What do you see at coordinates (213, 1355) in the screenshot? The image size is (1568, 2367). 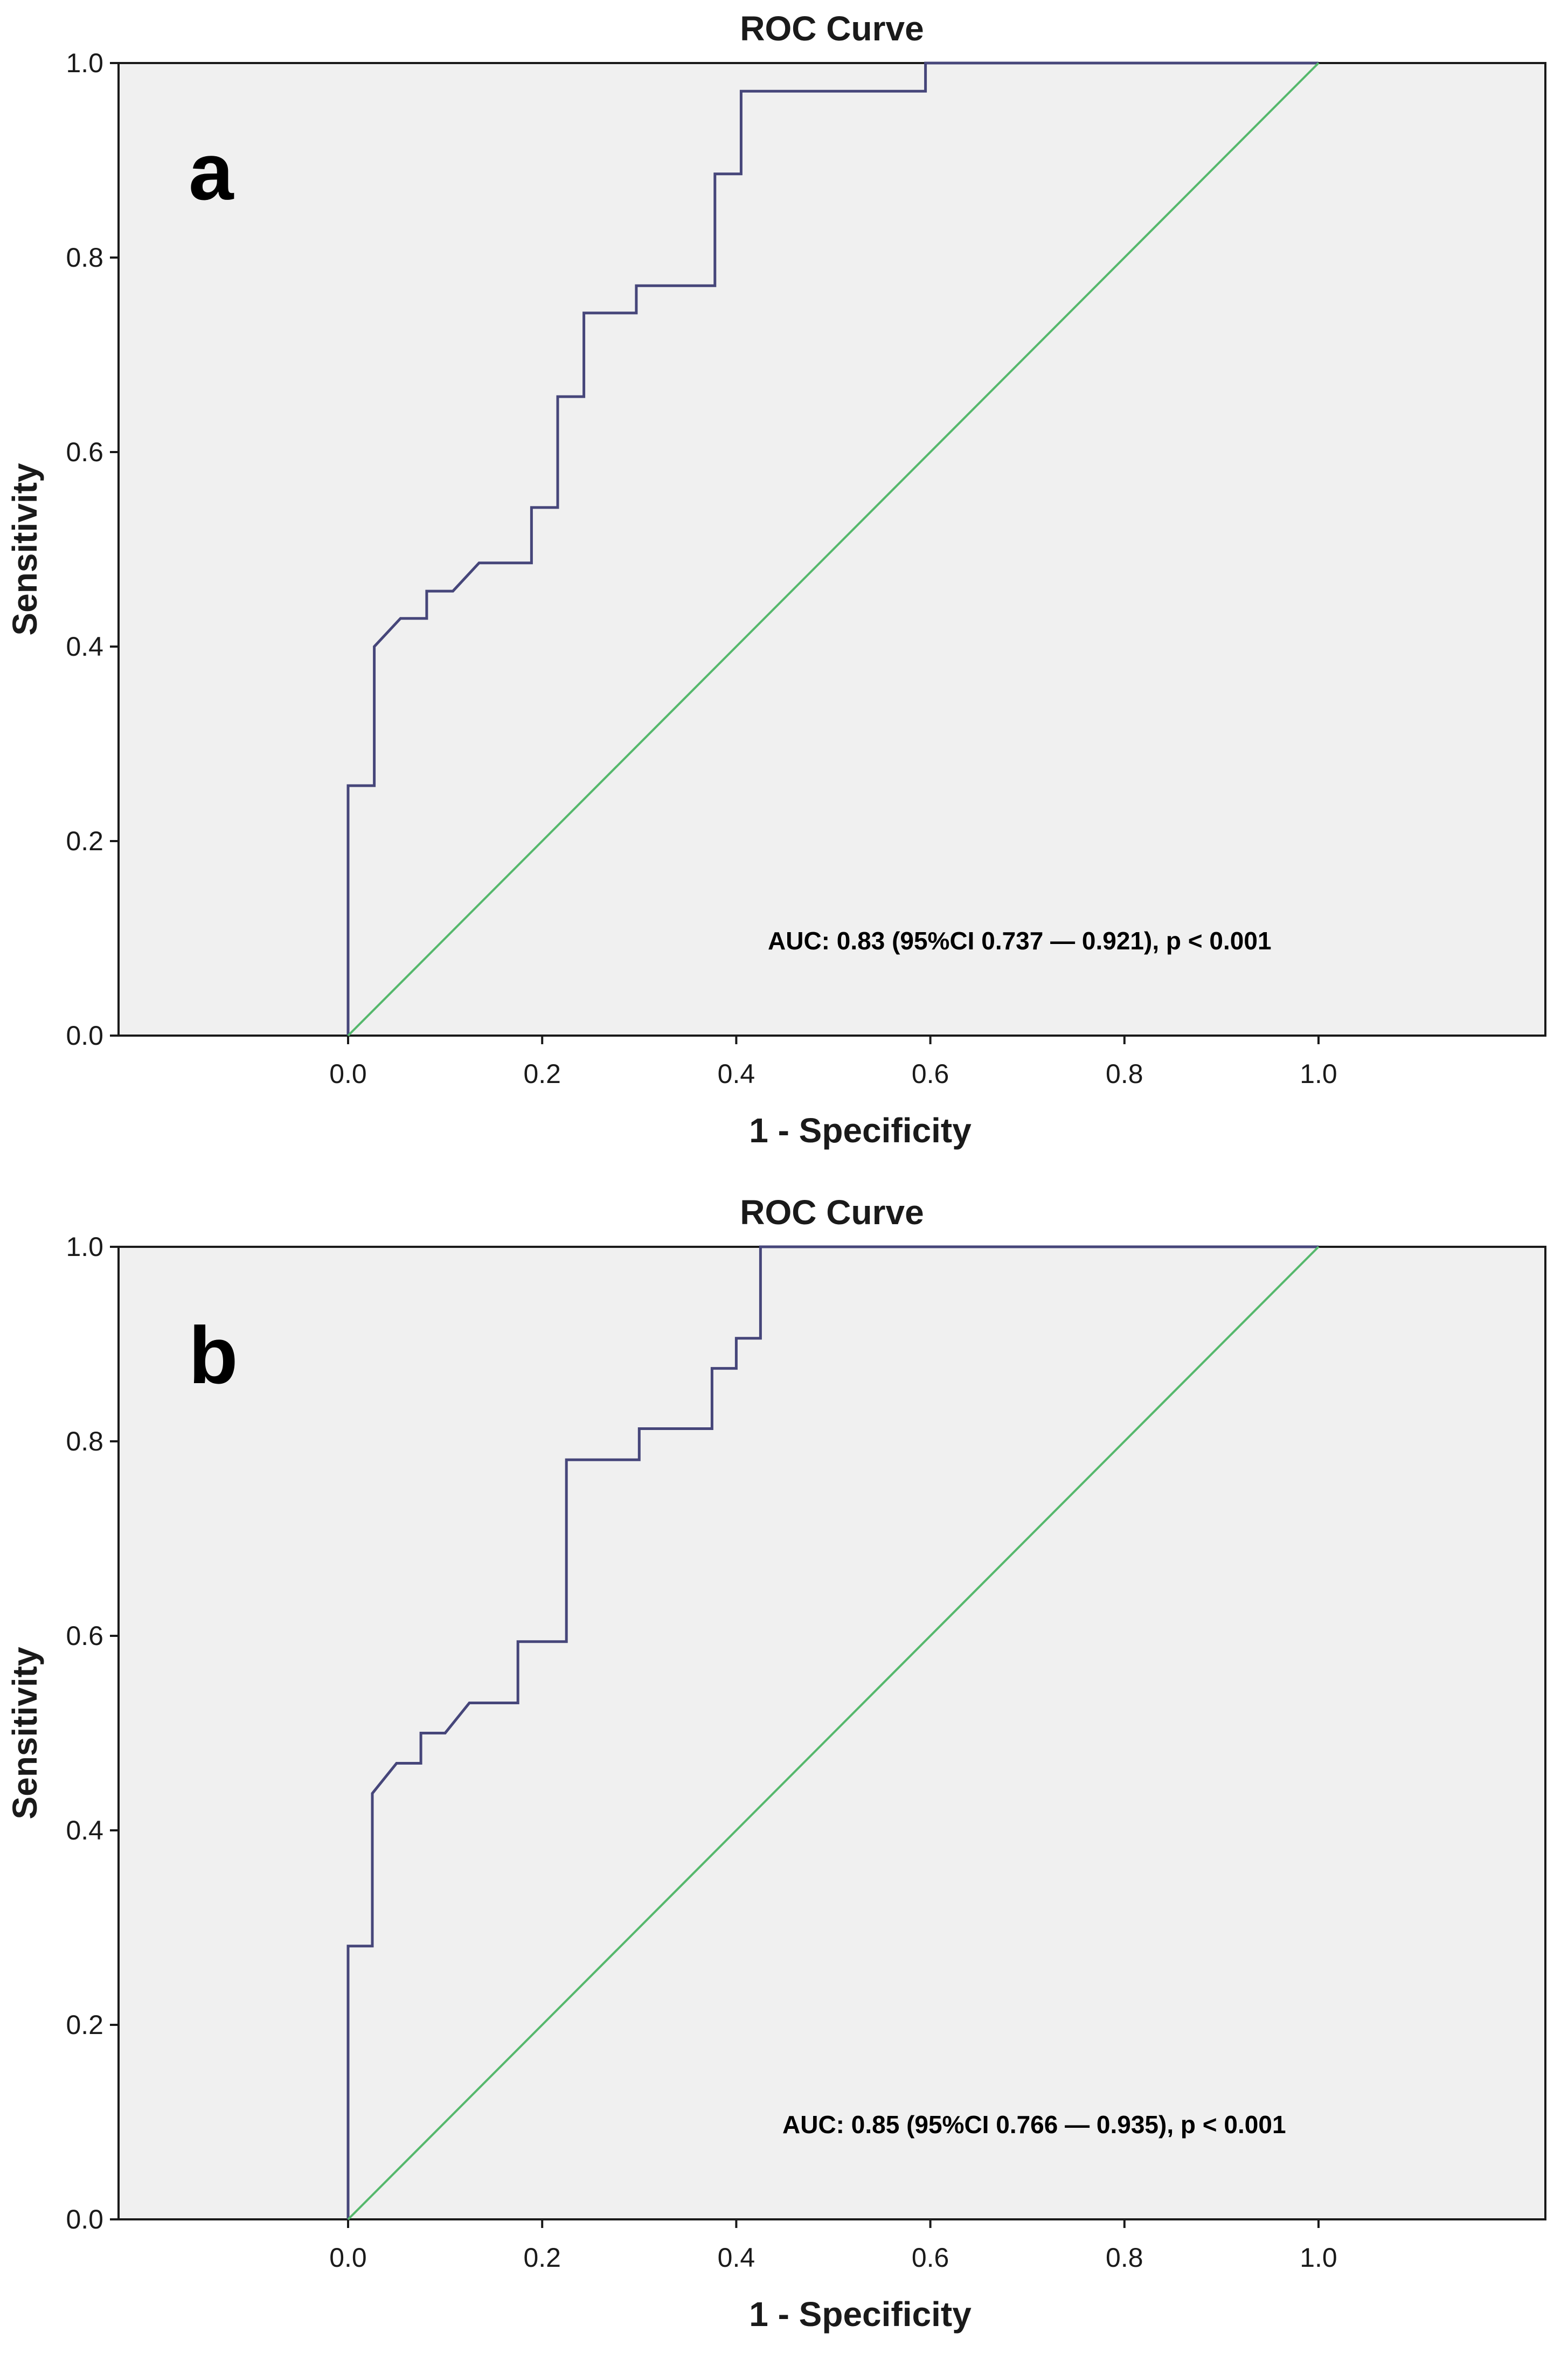 I see `panel-label: b` at bounding box center [213, 1355].